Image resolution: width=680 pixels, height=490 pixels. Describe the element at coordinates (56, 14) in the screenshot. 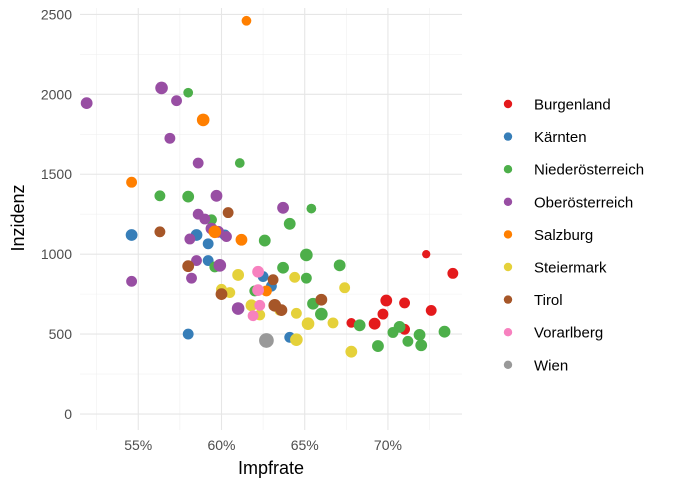

I see `y-tick-label: 2500` at that location.